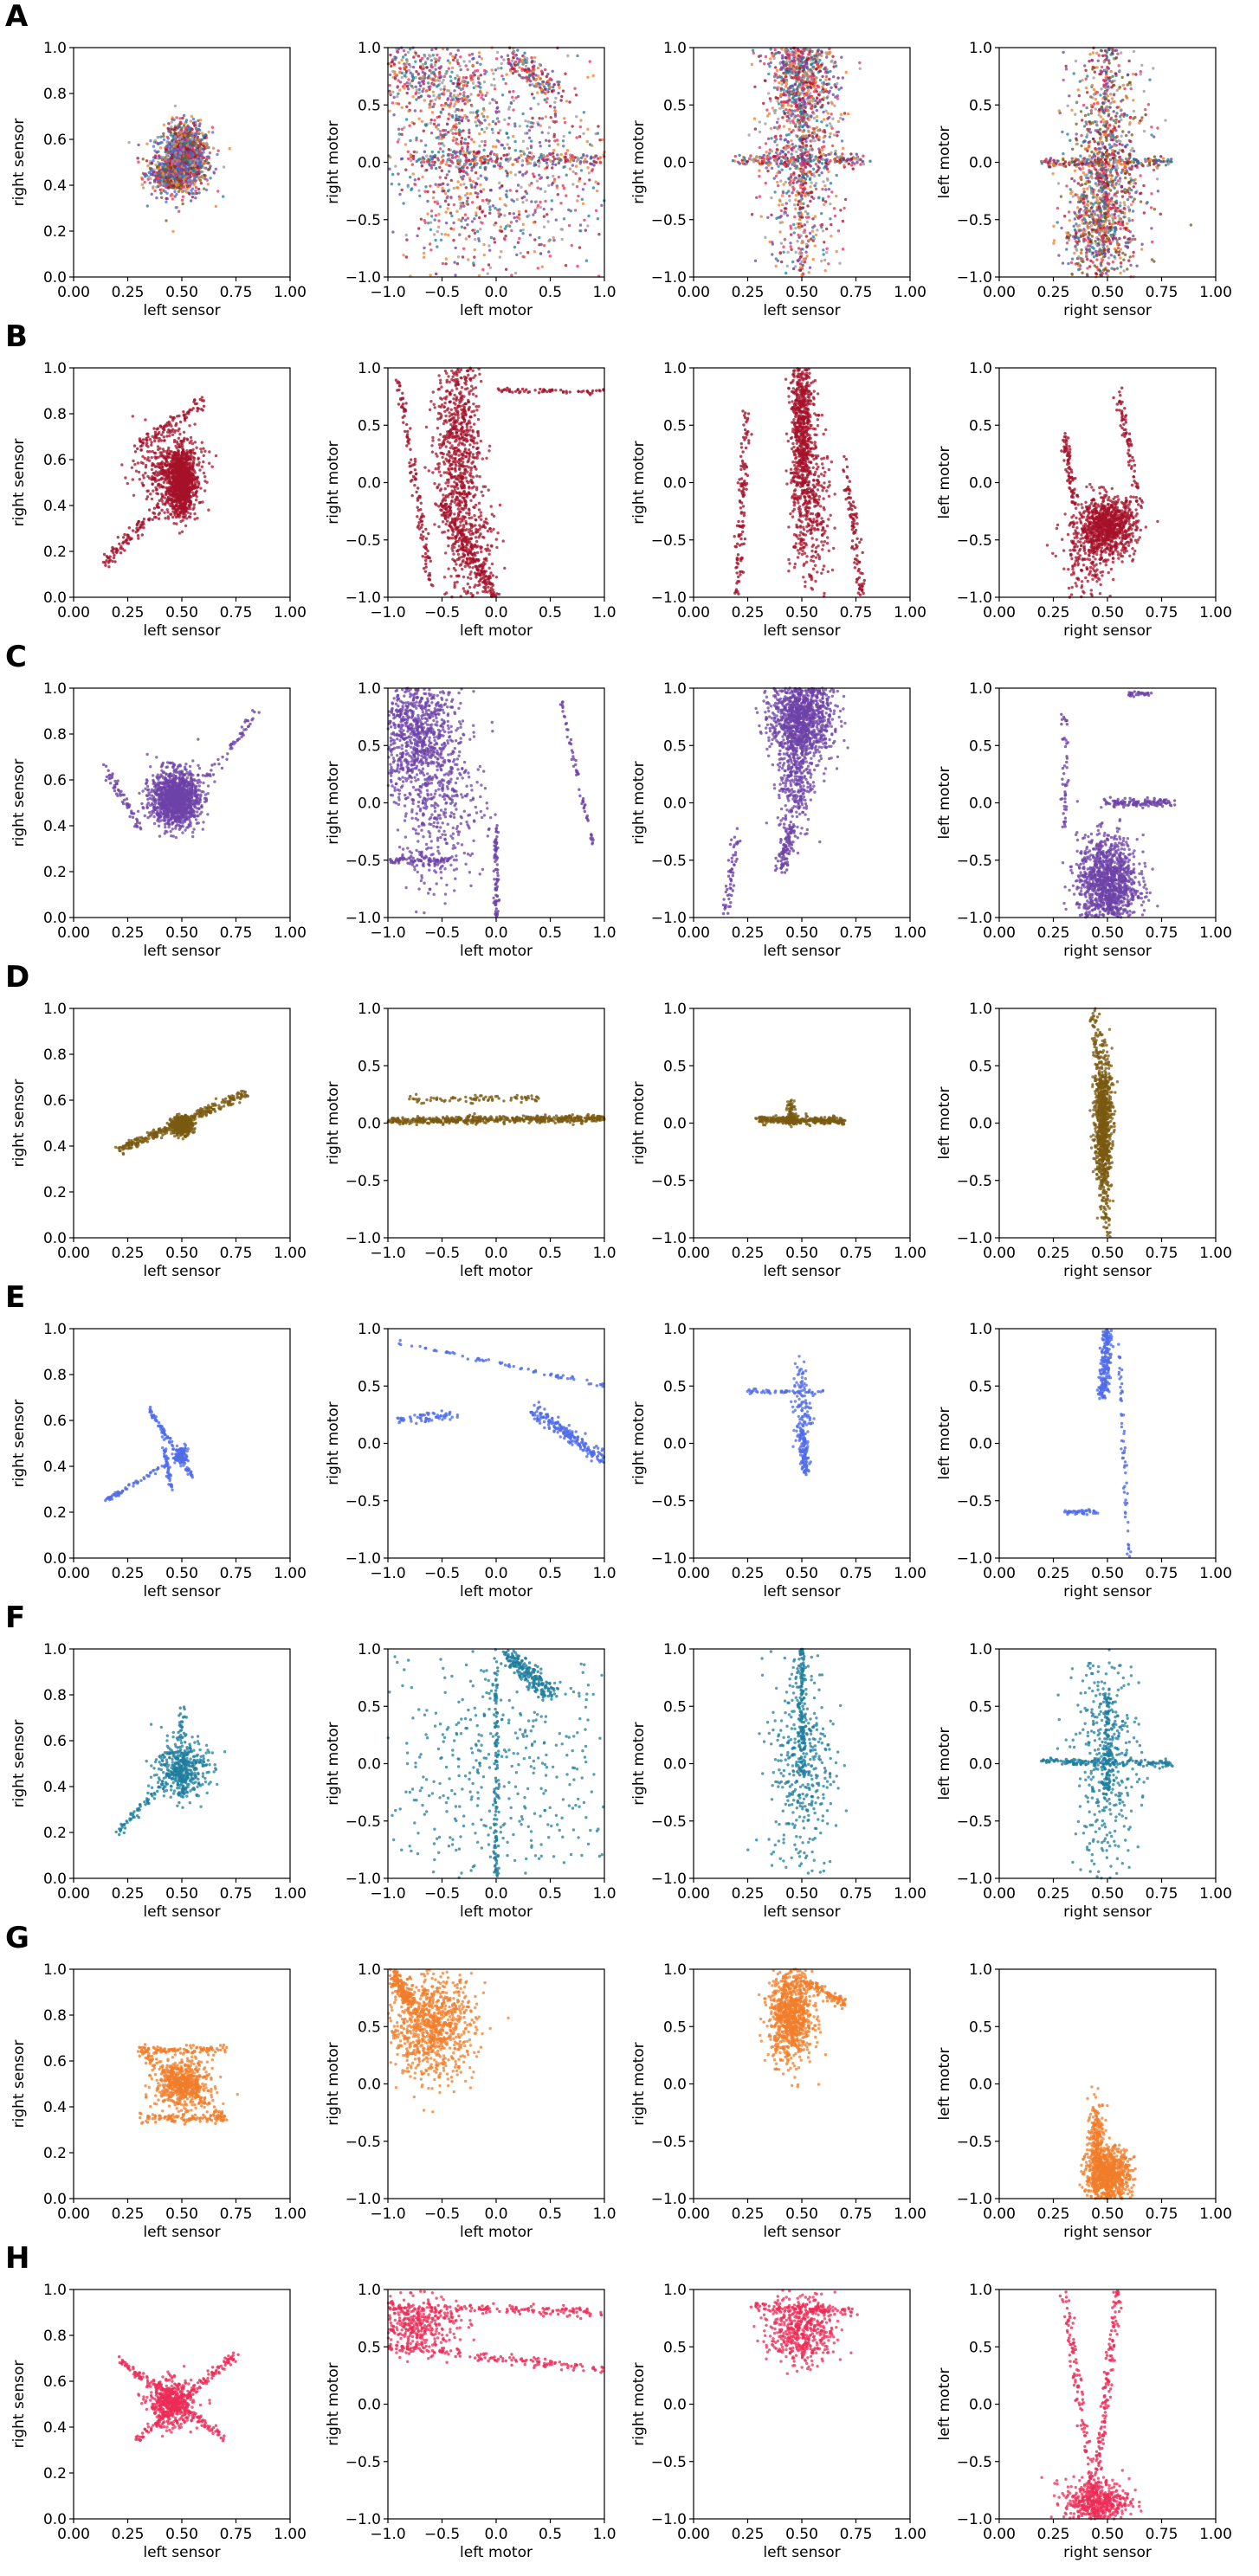 This screenshot has width=1259, height=2576. Describe the element at coordinates (19, 163) in the screenshot. I see `y-axis-label: right sensor` at that location.